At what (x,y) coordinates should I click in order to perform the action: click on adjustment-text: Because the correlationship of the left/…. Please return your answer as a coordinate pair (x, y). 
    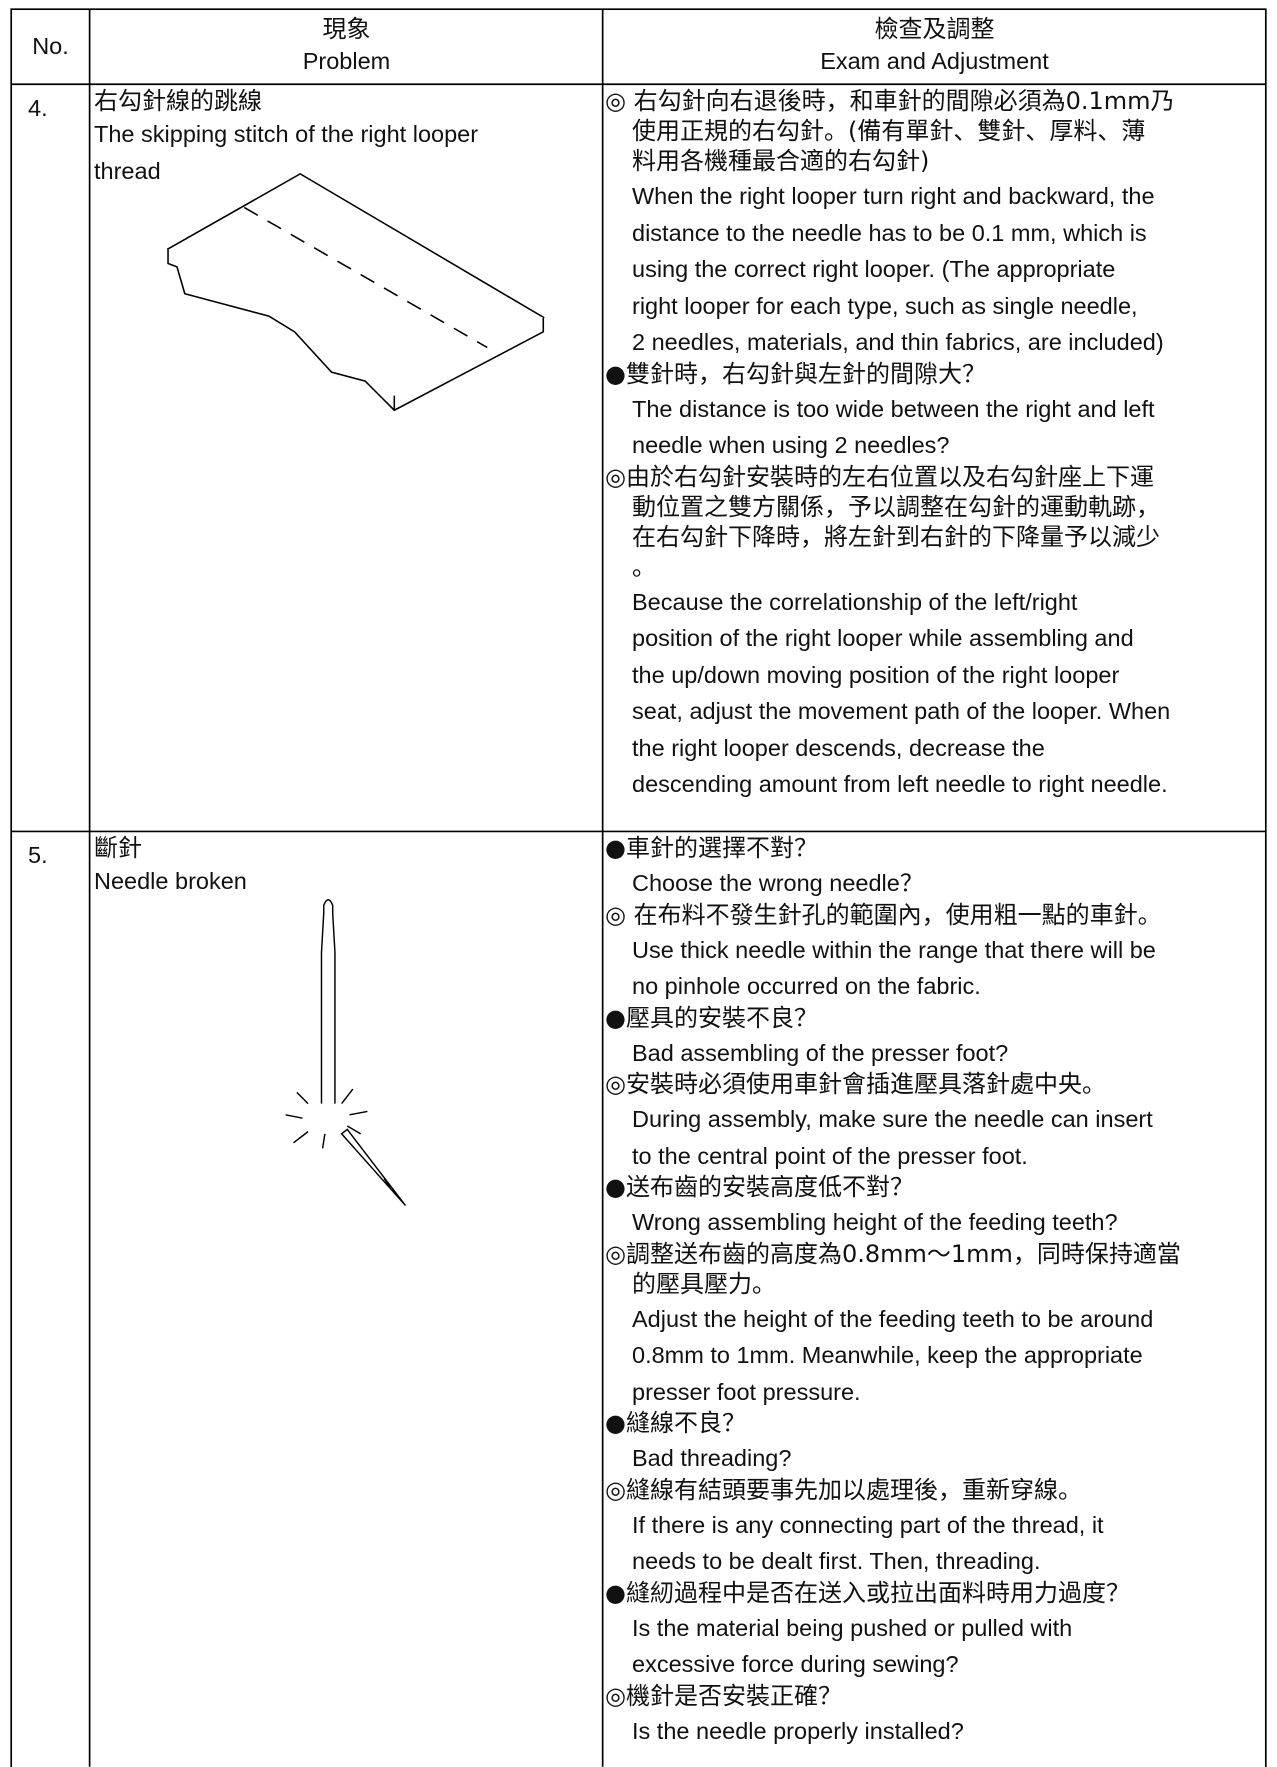
    Looking at the image, I should click on (855, 601).